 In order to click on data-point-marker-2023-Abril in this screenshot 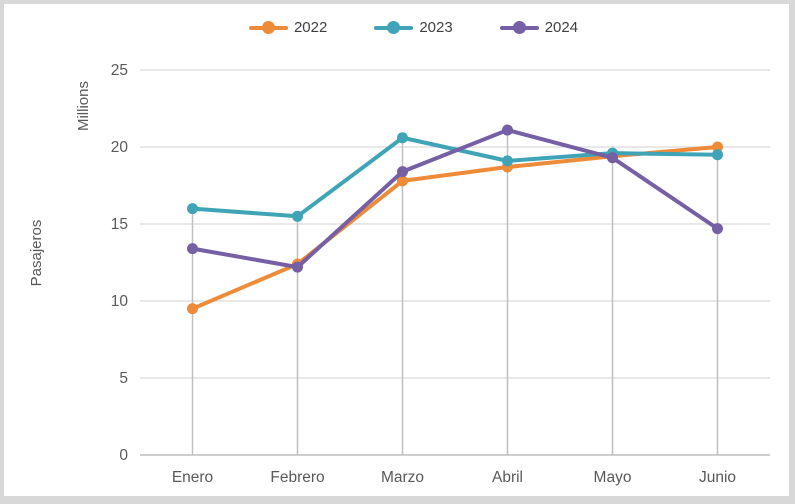, I will do `click(507, 161)`.